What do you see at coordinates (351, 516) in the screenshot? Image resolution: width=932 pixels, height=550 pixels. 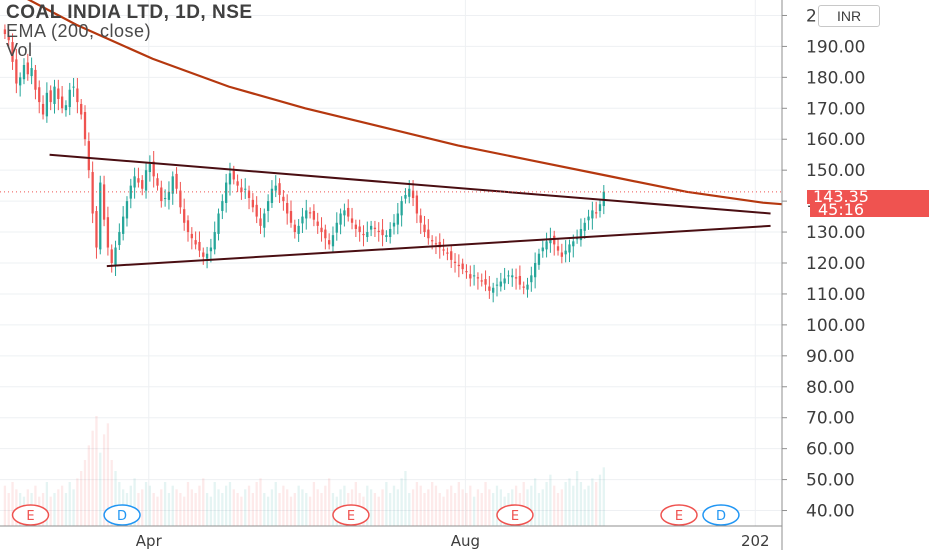 I see `event-marker-letter: E` at bounding box center [351, 516].